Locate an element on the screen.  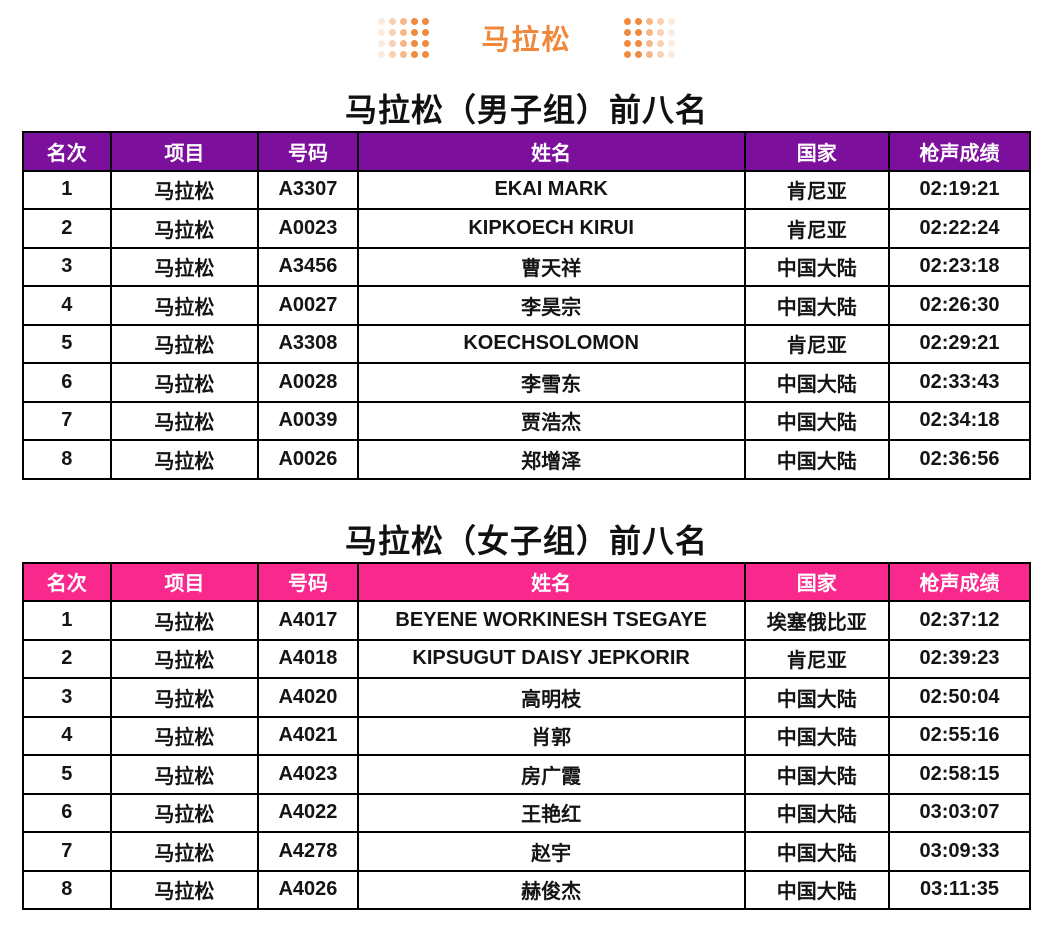
cell-bib: A0026 is located at coordinates (308, 459).